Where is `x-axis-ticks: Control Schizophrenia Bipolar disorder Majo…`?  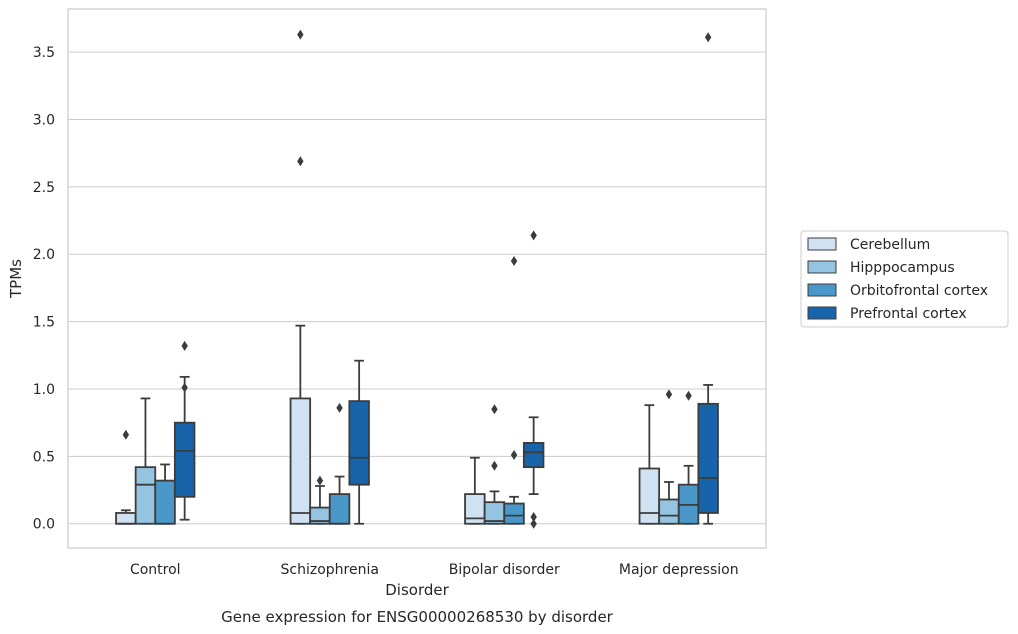
x-axis-ticks: Control Schizophrenia Bipolar disorder Majo… is located at coordinates (434, 570).